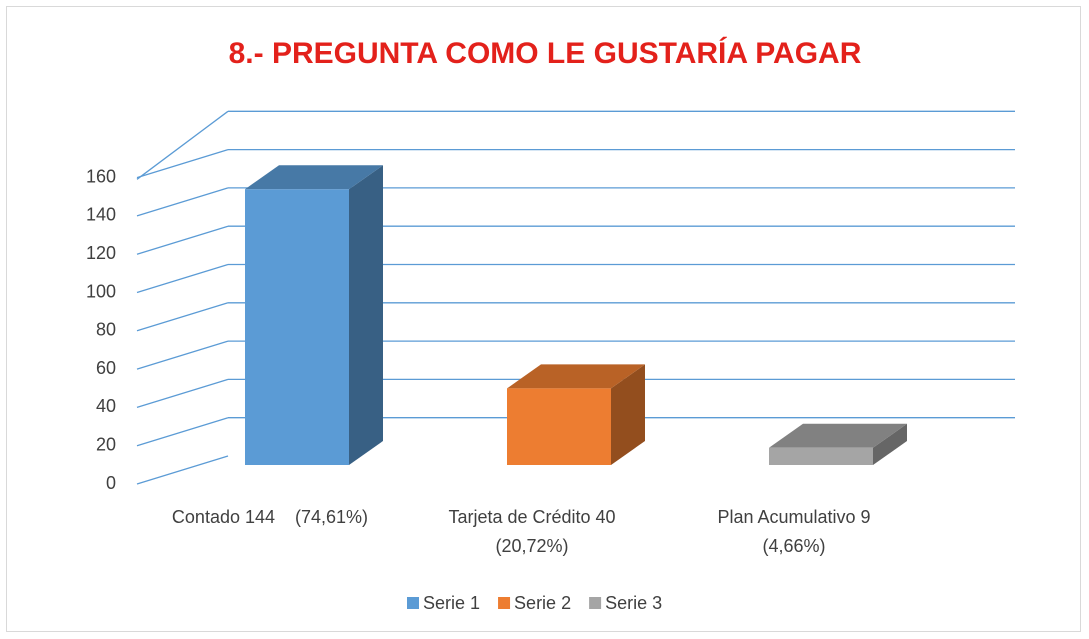 Image resolution: width=1089 pixels, height=639 pixels. Describe the element at coordinates (633, 603) in the screenshot. I see `legend-label: Serie 3` at that location.